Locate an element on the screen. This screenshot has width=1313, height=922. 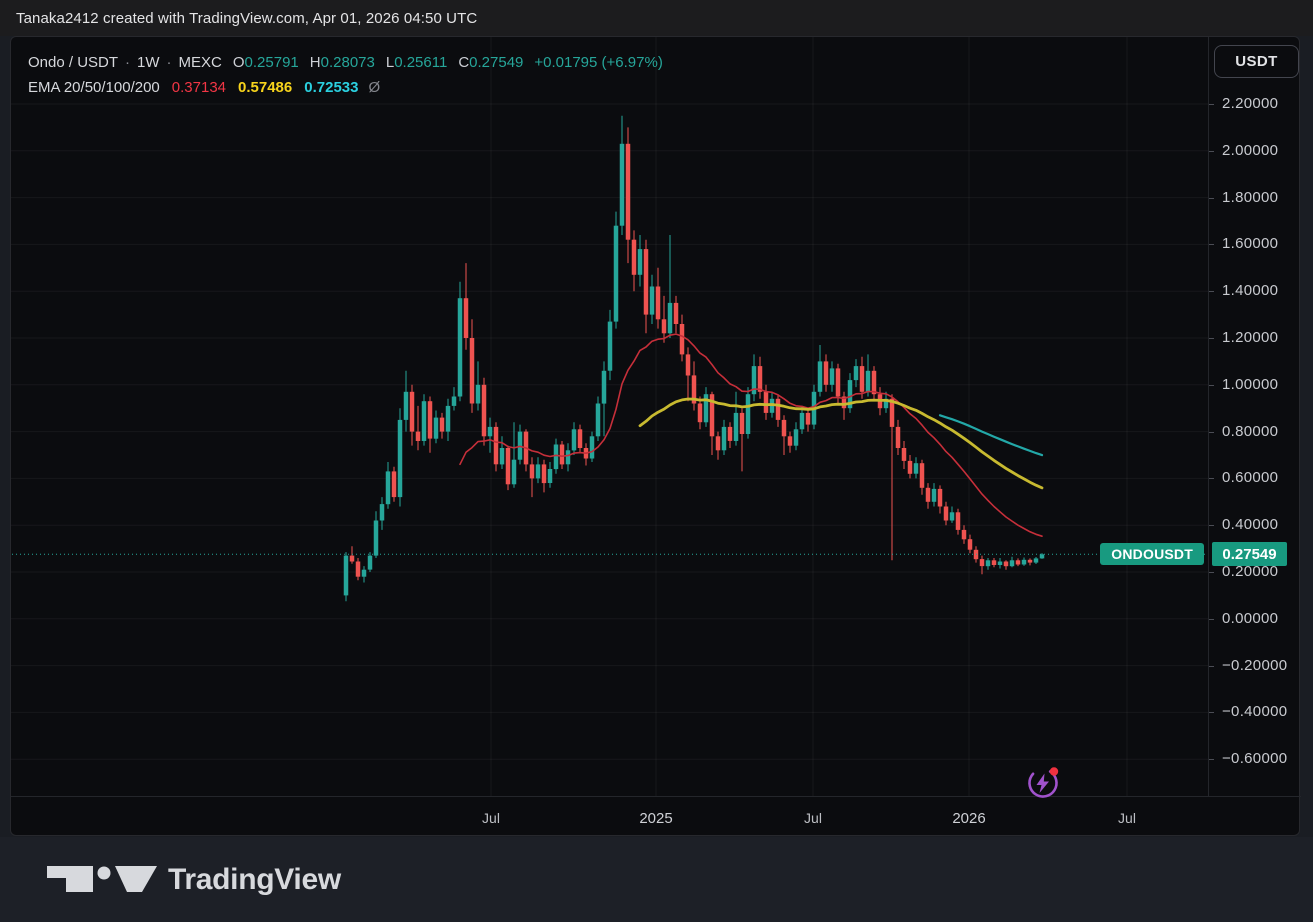
price-tick-label: 1.80000 is located at coordinates (1250, 197).